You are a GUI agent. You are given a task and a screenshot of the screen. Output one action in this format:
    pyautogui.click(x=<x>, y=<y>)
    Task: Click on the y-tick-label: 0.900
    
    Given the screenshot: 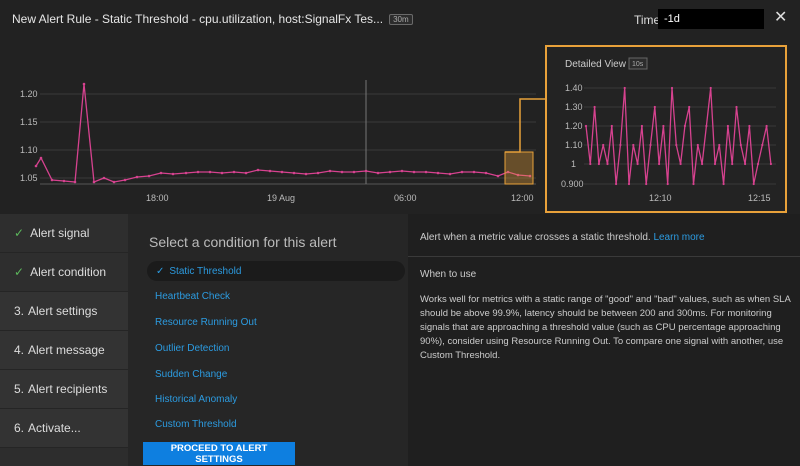 What is the action you would take?
    pyautogui.click(x=572, y=184)
    